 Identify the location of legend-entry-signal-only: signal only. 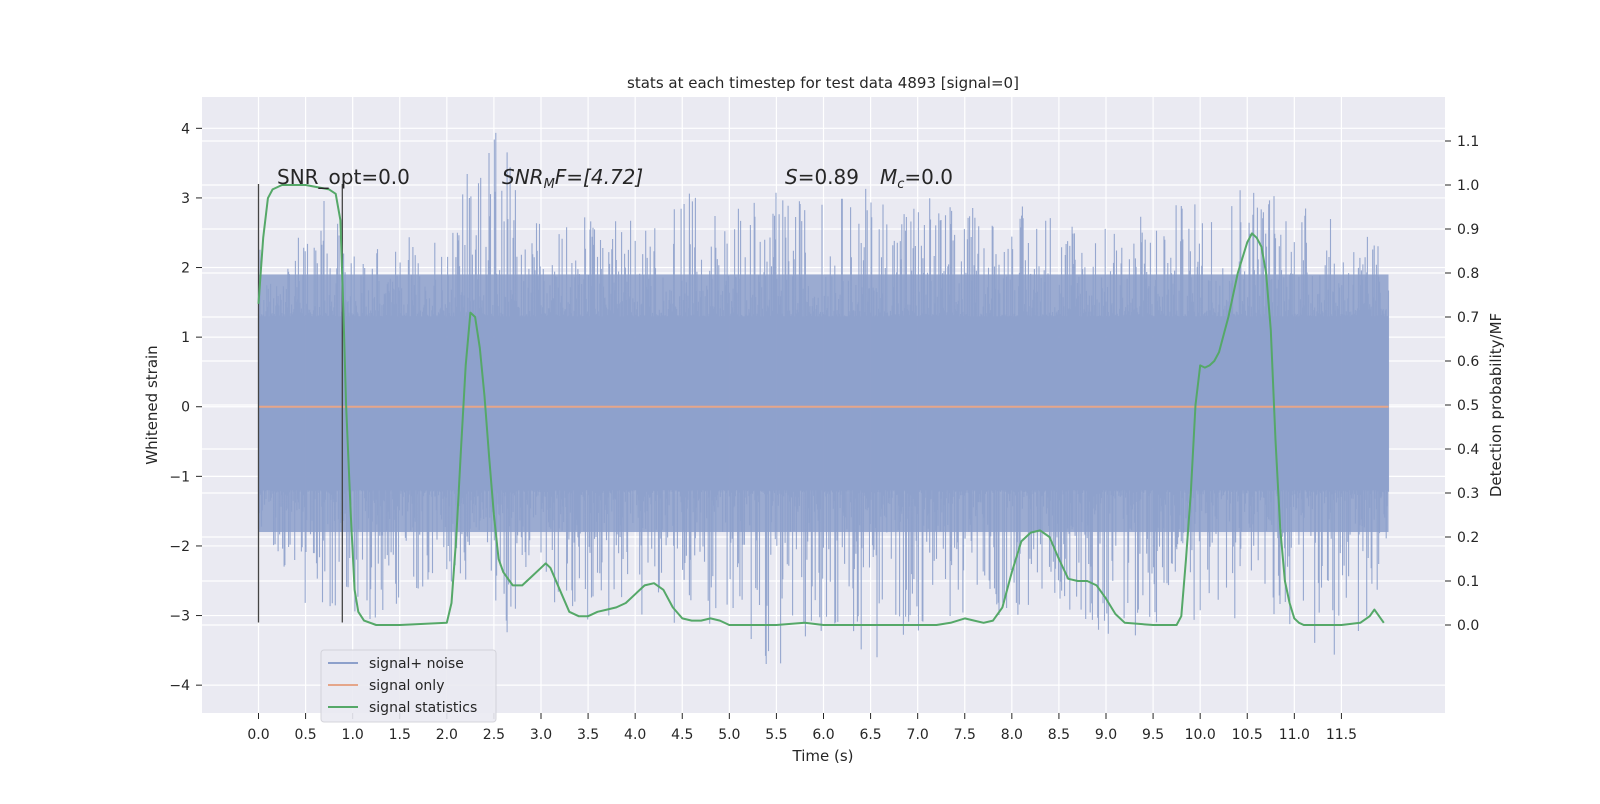
(406, 686).